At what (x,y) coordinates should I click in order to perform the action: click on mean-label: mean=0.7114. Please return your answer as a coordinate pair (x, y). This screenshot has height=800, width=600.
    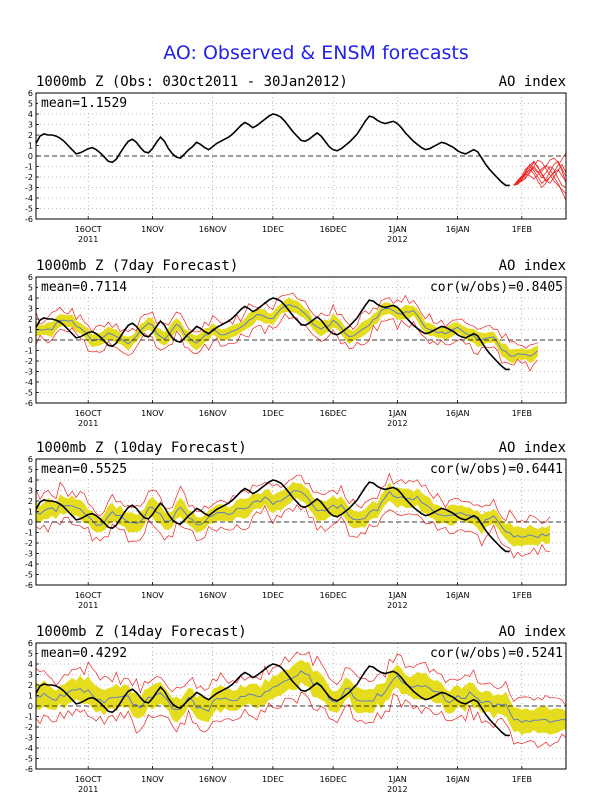
    Looking at the image, I should click on (84, 287).